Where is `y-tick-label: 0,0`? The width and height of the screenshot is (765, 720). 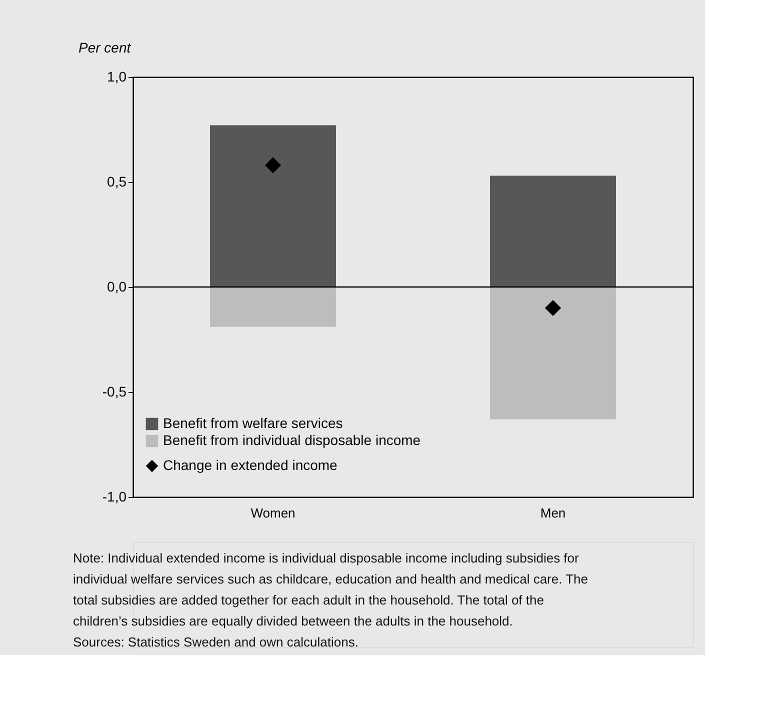 y-tick-label: 0,0 is located at coordinates (117, 286).